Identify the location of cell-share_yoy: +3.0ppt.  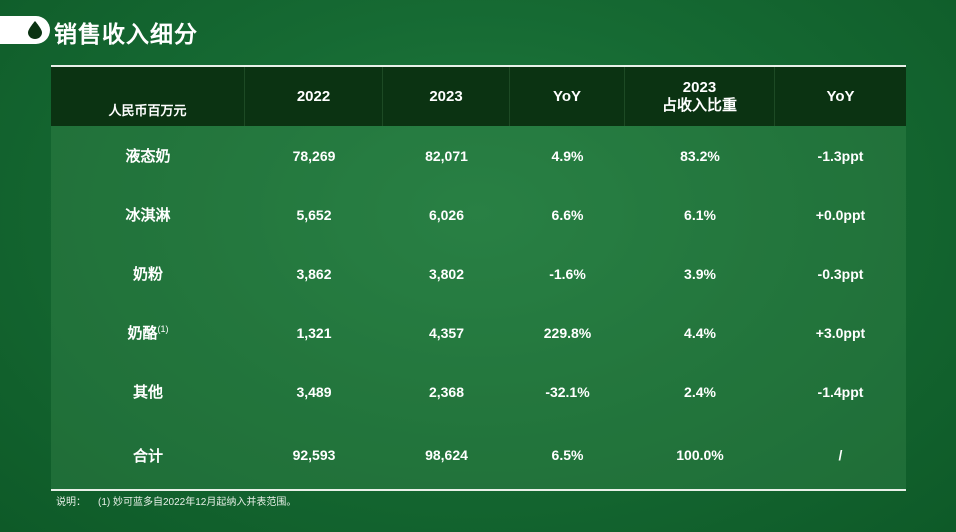
(840, 332).